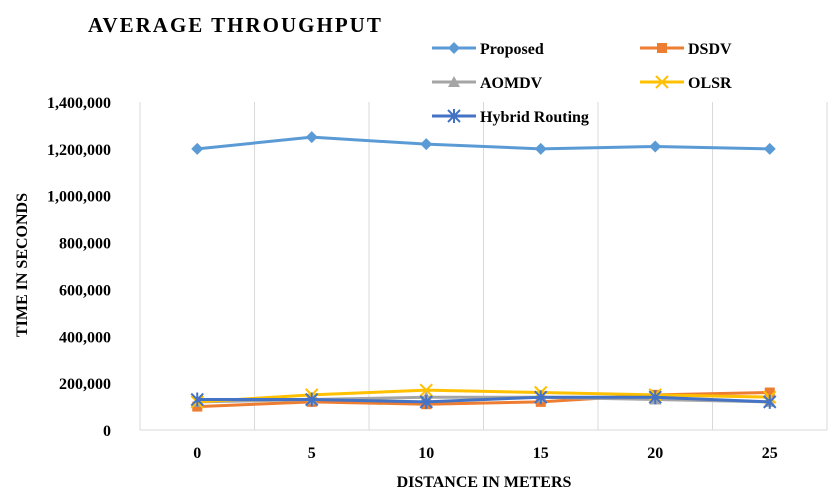 The image size is (835, 493). What do you see at coordinates (686, 83) in the screenshot?
I see `legend-entry: OLSR` at bounding box center [686, 83].